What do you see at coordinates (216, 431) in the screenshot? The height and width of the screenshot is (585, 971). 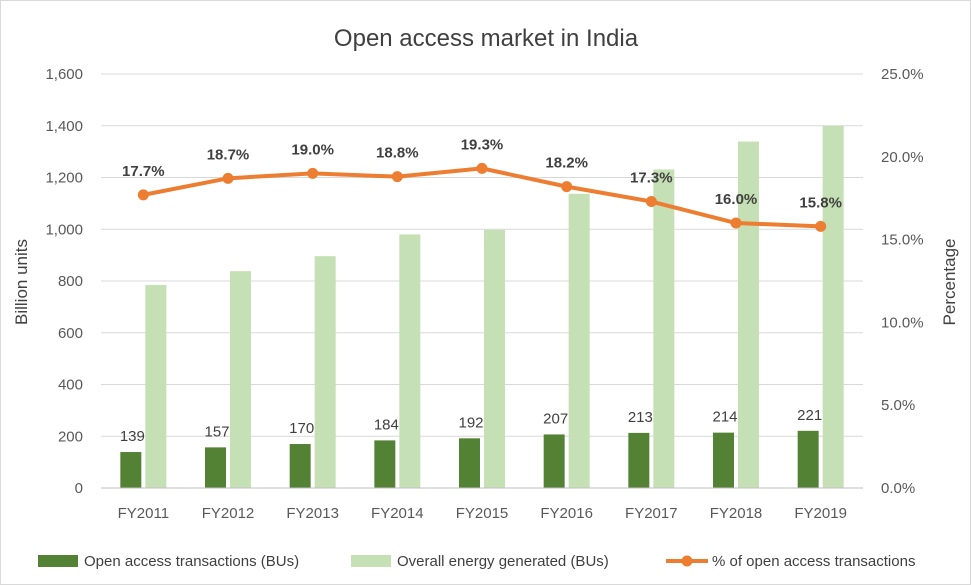 I see `bar-data-label: 157` at bounding box center [216, 431].